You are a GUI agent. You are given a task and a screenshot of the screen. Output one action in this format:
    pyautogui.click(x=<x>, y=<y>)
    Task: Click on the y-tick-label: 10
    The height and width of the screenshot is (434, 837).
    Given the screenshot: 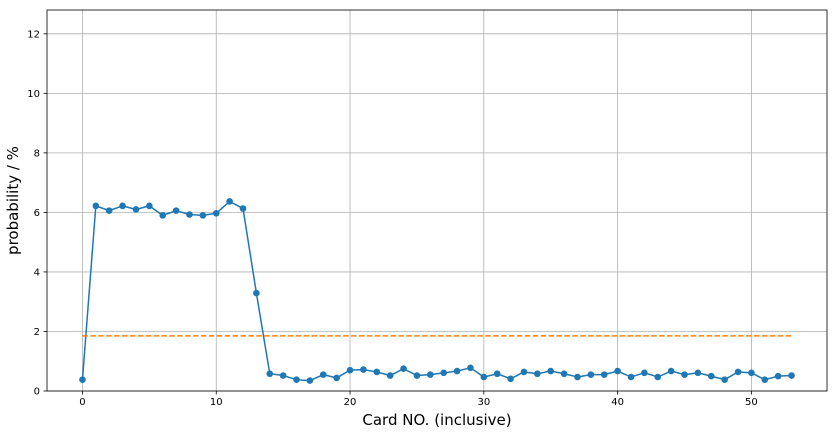 What is the action you would take?
    pyautogui.click(x=33, y=94)
    